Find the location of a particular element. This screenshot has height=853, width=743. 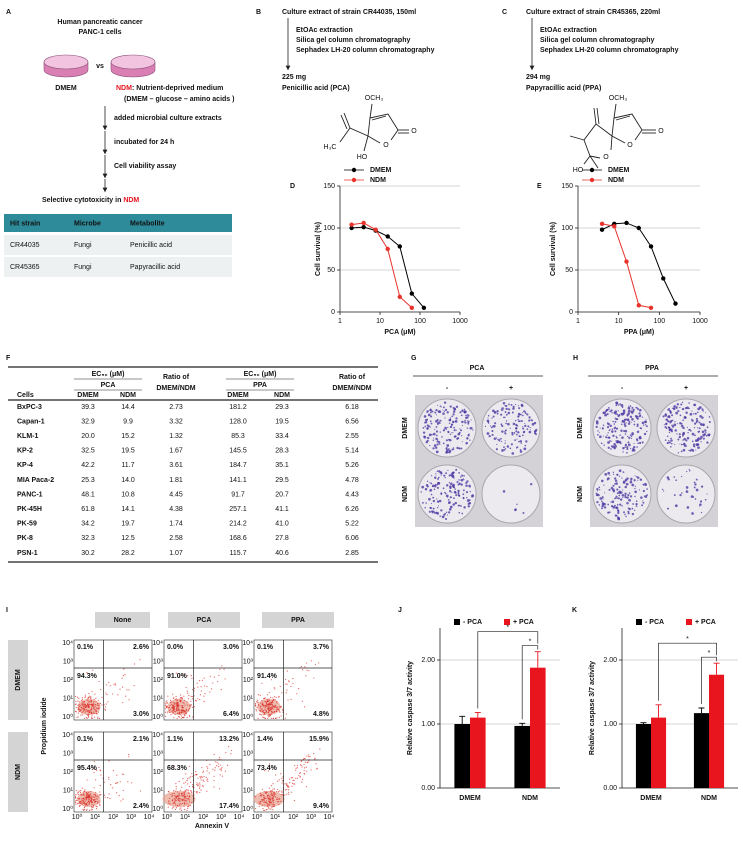

column-header: PPA is located at coordinates (298, 620).